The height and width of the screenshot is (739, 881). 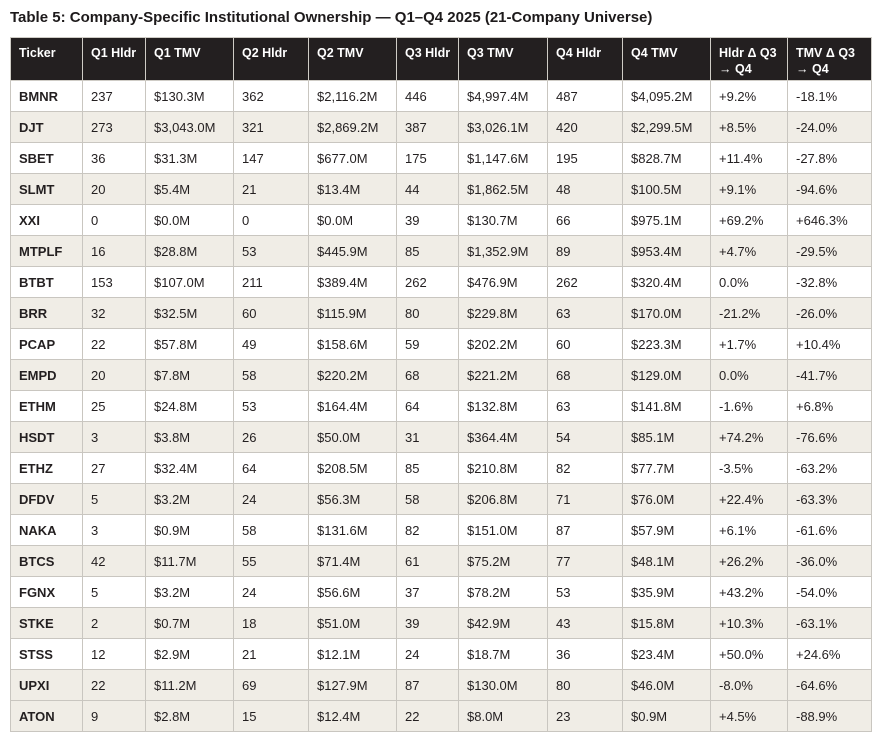 I want to click on cell-value: 82, so click(x=585, y=468).